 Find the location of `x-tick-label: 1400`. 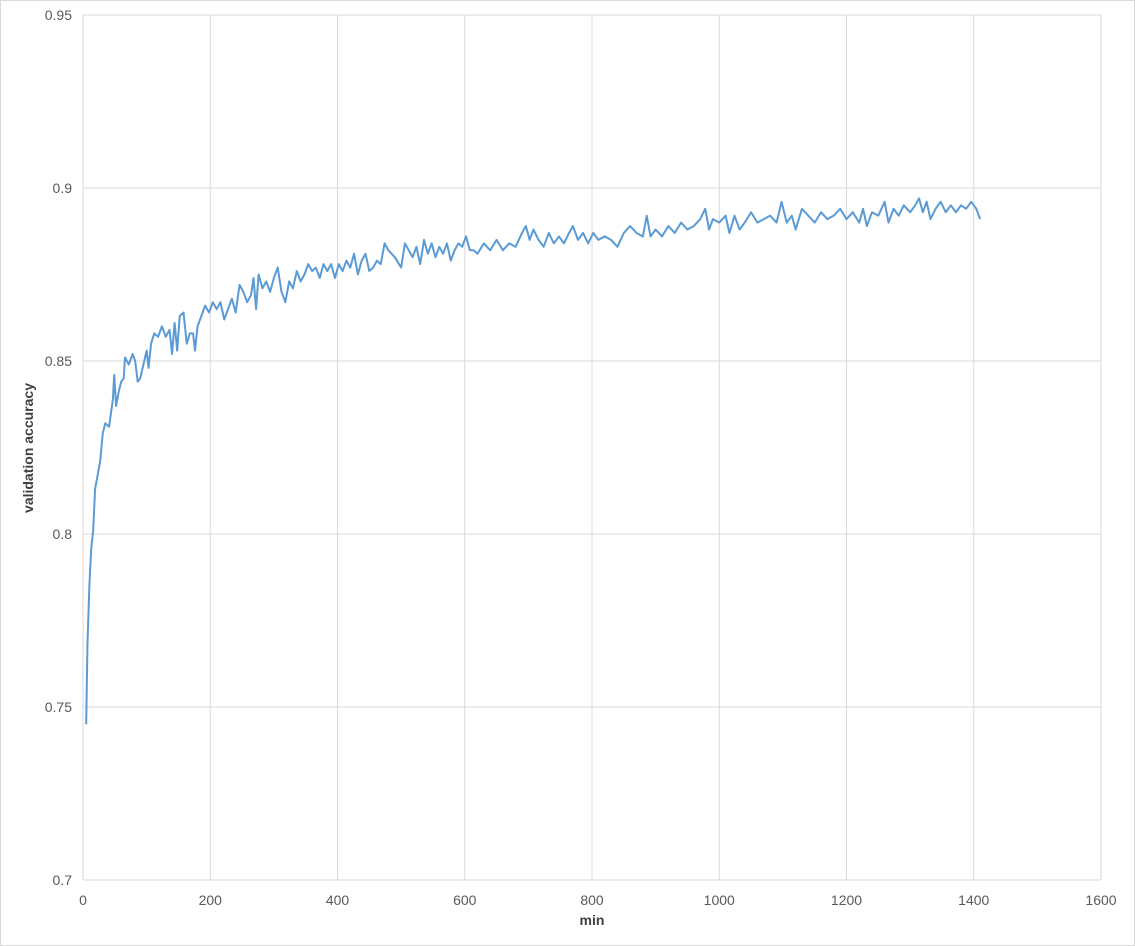

x-tick-label: 1400 is located at coordinates (973, 900).